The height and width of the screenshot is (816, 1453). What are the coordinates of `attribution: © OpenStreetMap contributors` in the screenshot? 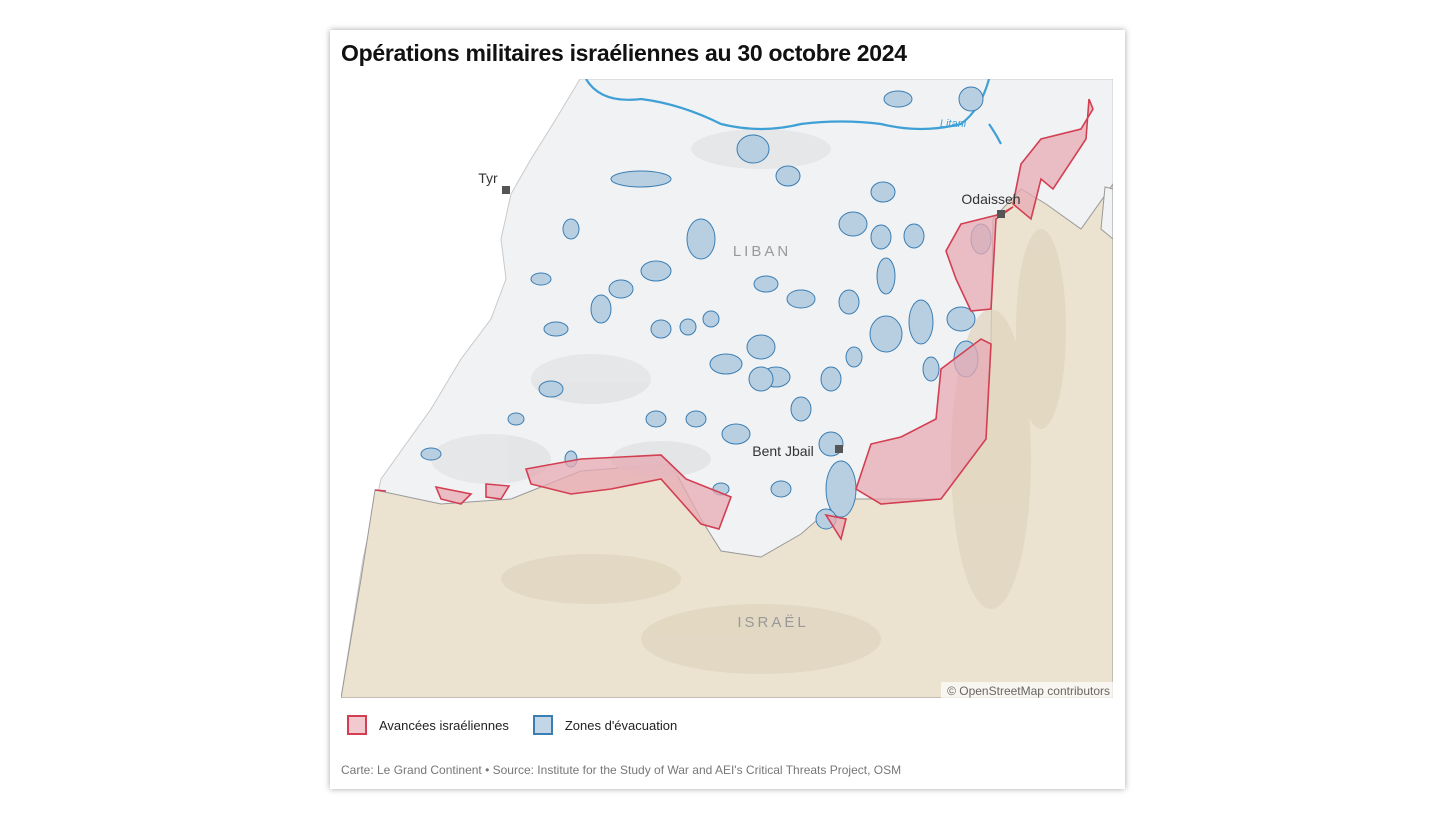 It's located at (1028, 691).